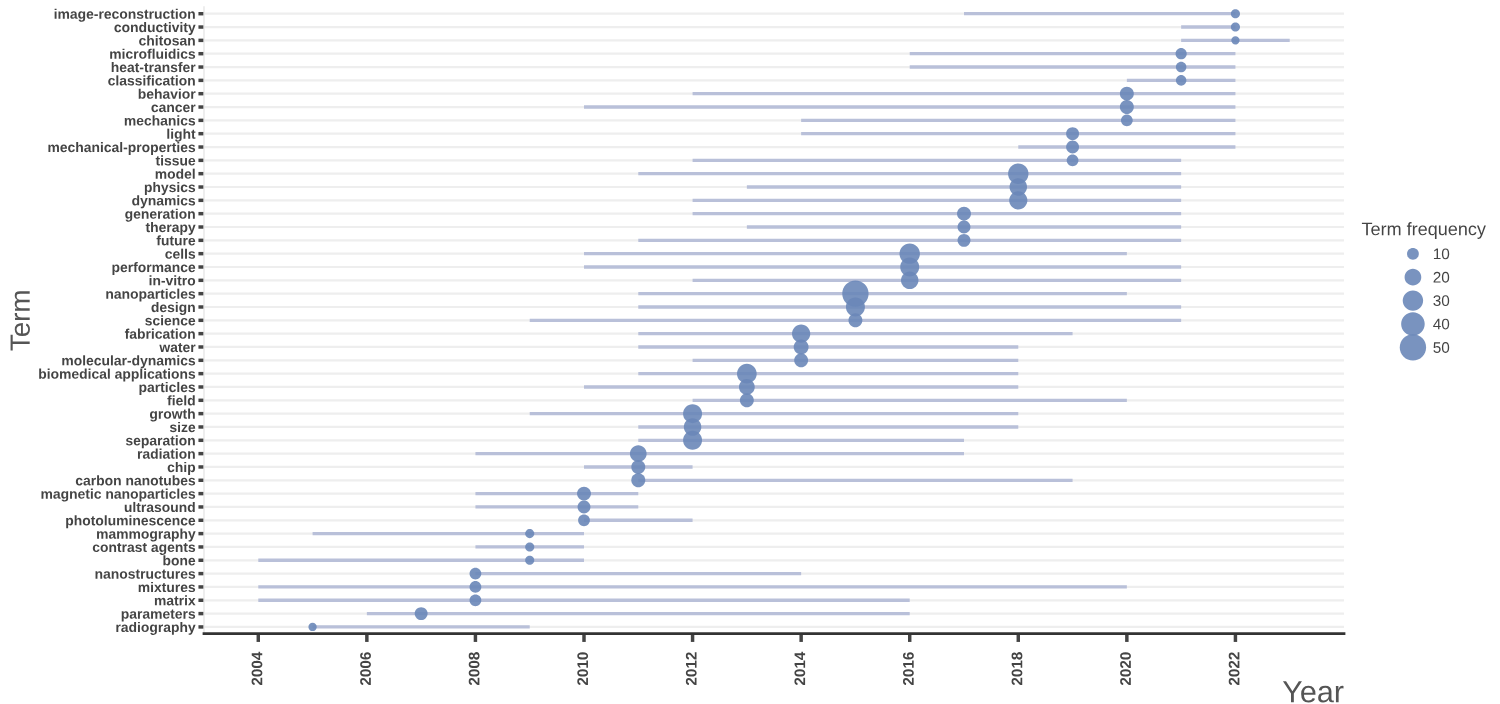 This screenshot has height=704, width=1500. Describe the element at coordinates (20, 321) in the screenshot. I see `y-axis-title: Term` at that location.